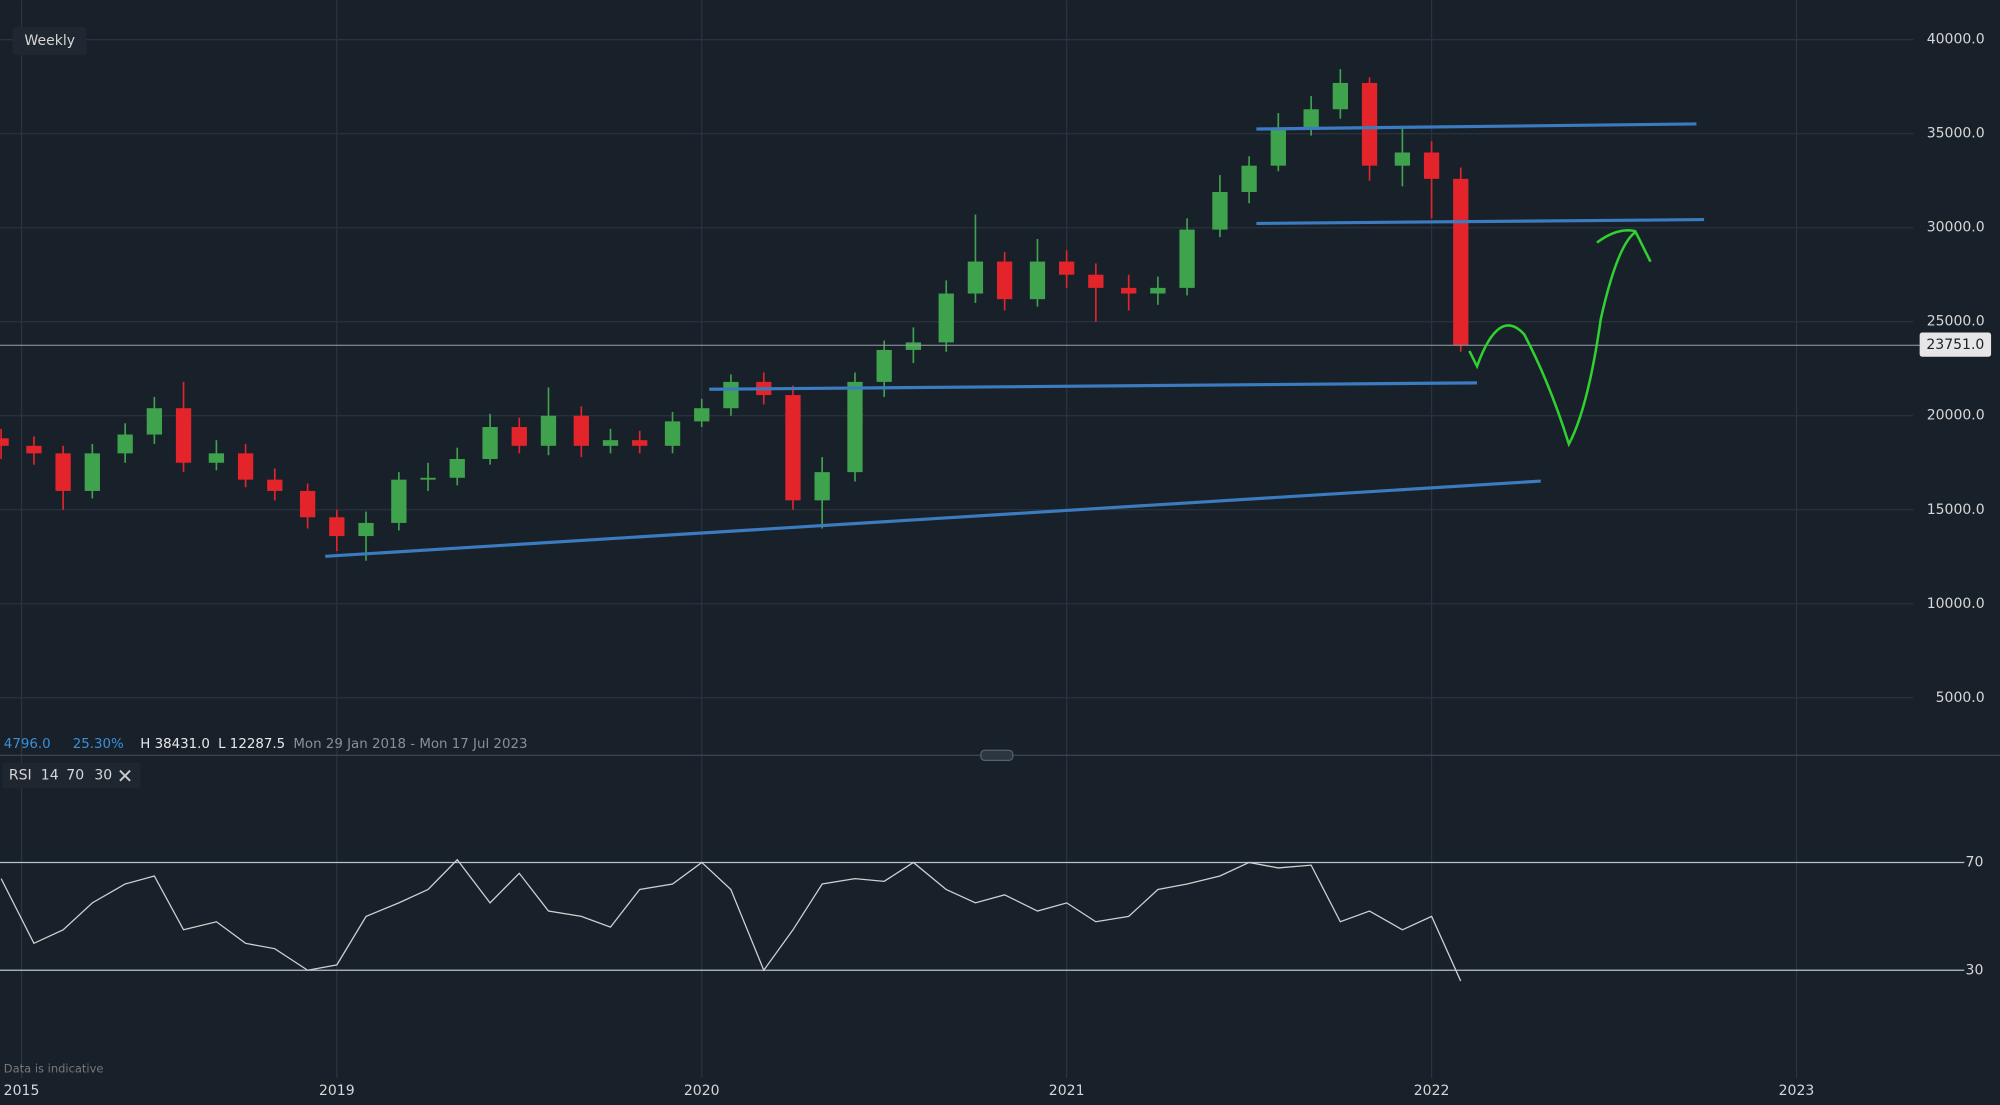 This screenshot has height=1105, width=2000. What do you see at coordinates (1960, 698) in the screenshot?
I see `y-tick-label: 5000.0` at bounding box center [1960, 698].